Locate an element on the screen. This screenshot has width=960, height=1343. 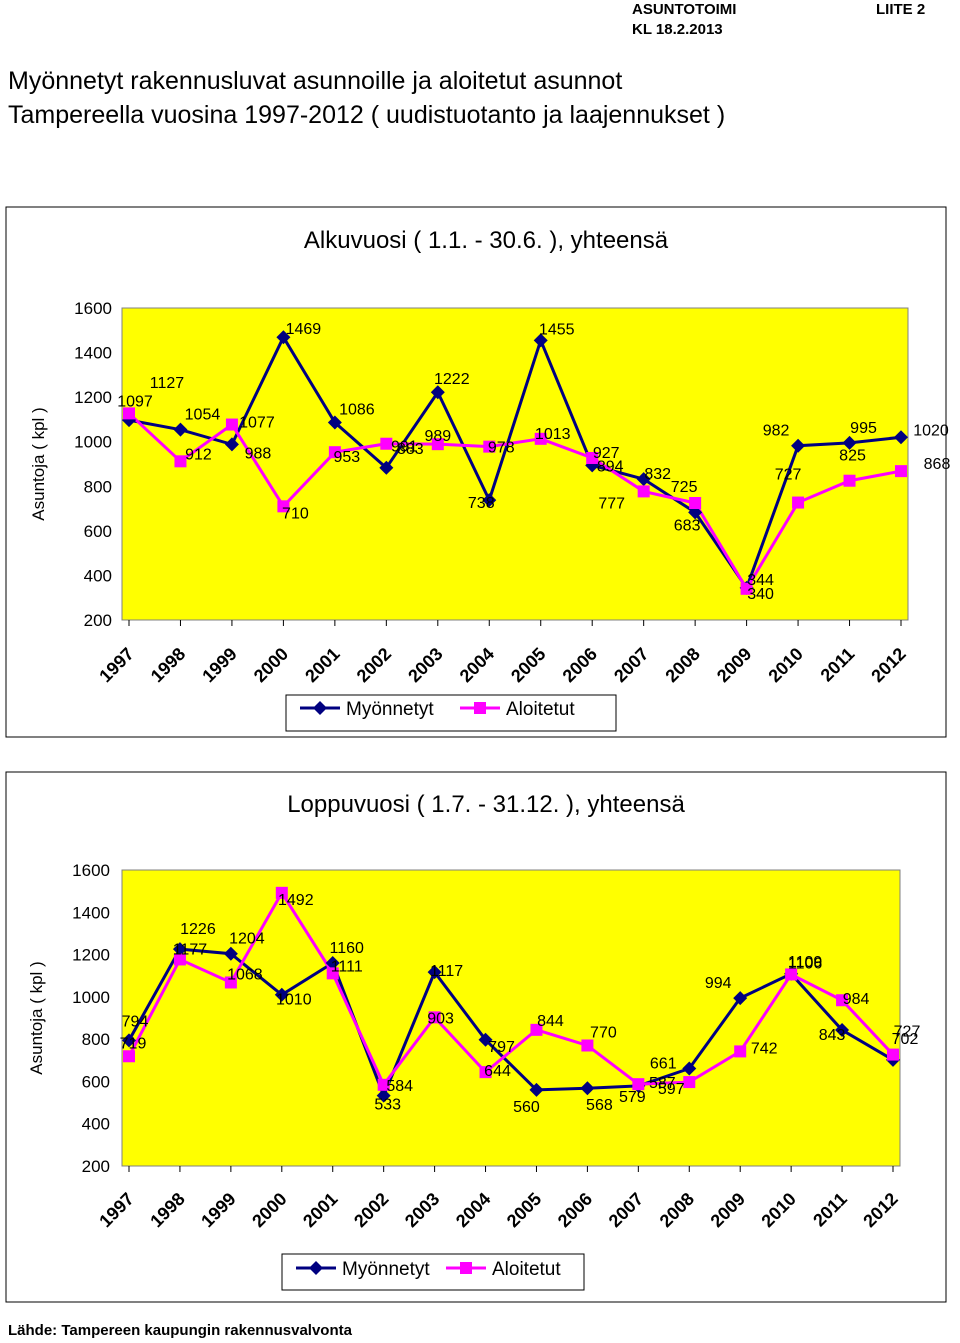
data-label: 868 is located at coordinates (937, 464).